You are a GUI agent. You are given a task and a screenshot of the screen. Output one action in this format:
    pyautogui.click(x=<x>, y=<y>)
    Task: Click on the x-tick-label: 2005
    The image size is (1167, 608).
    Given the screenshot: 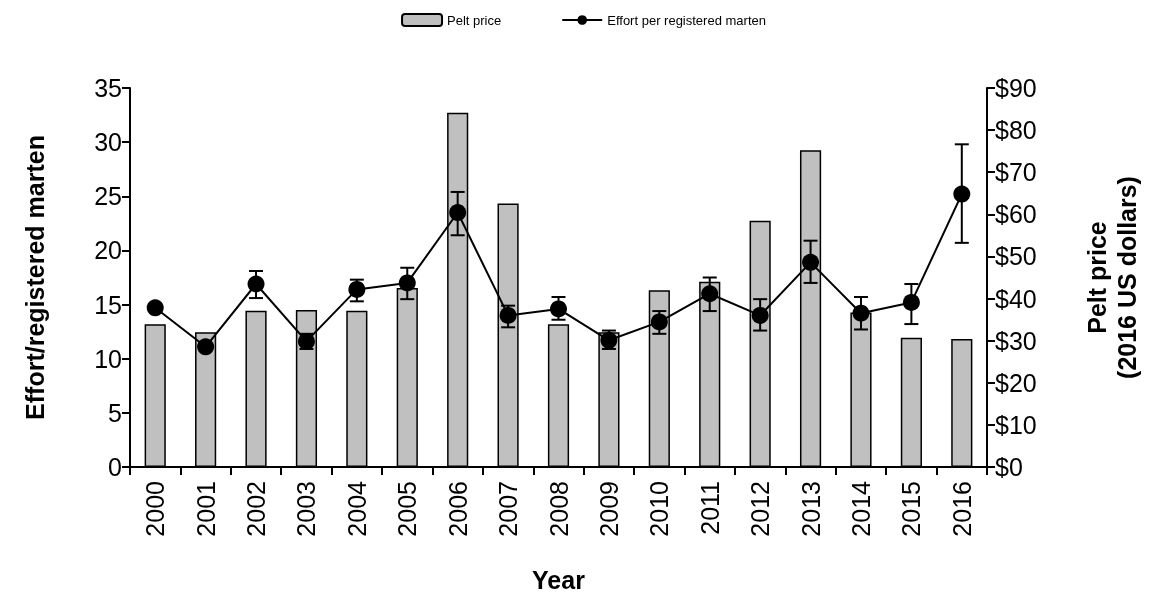 What is the action you would take?
    pyautogui.click(x=407, y=509)
    